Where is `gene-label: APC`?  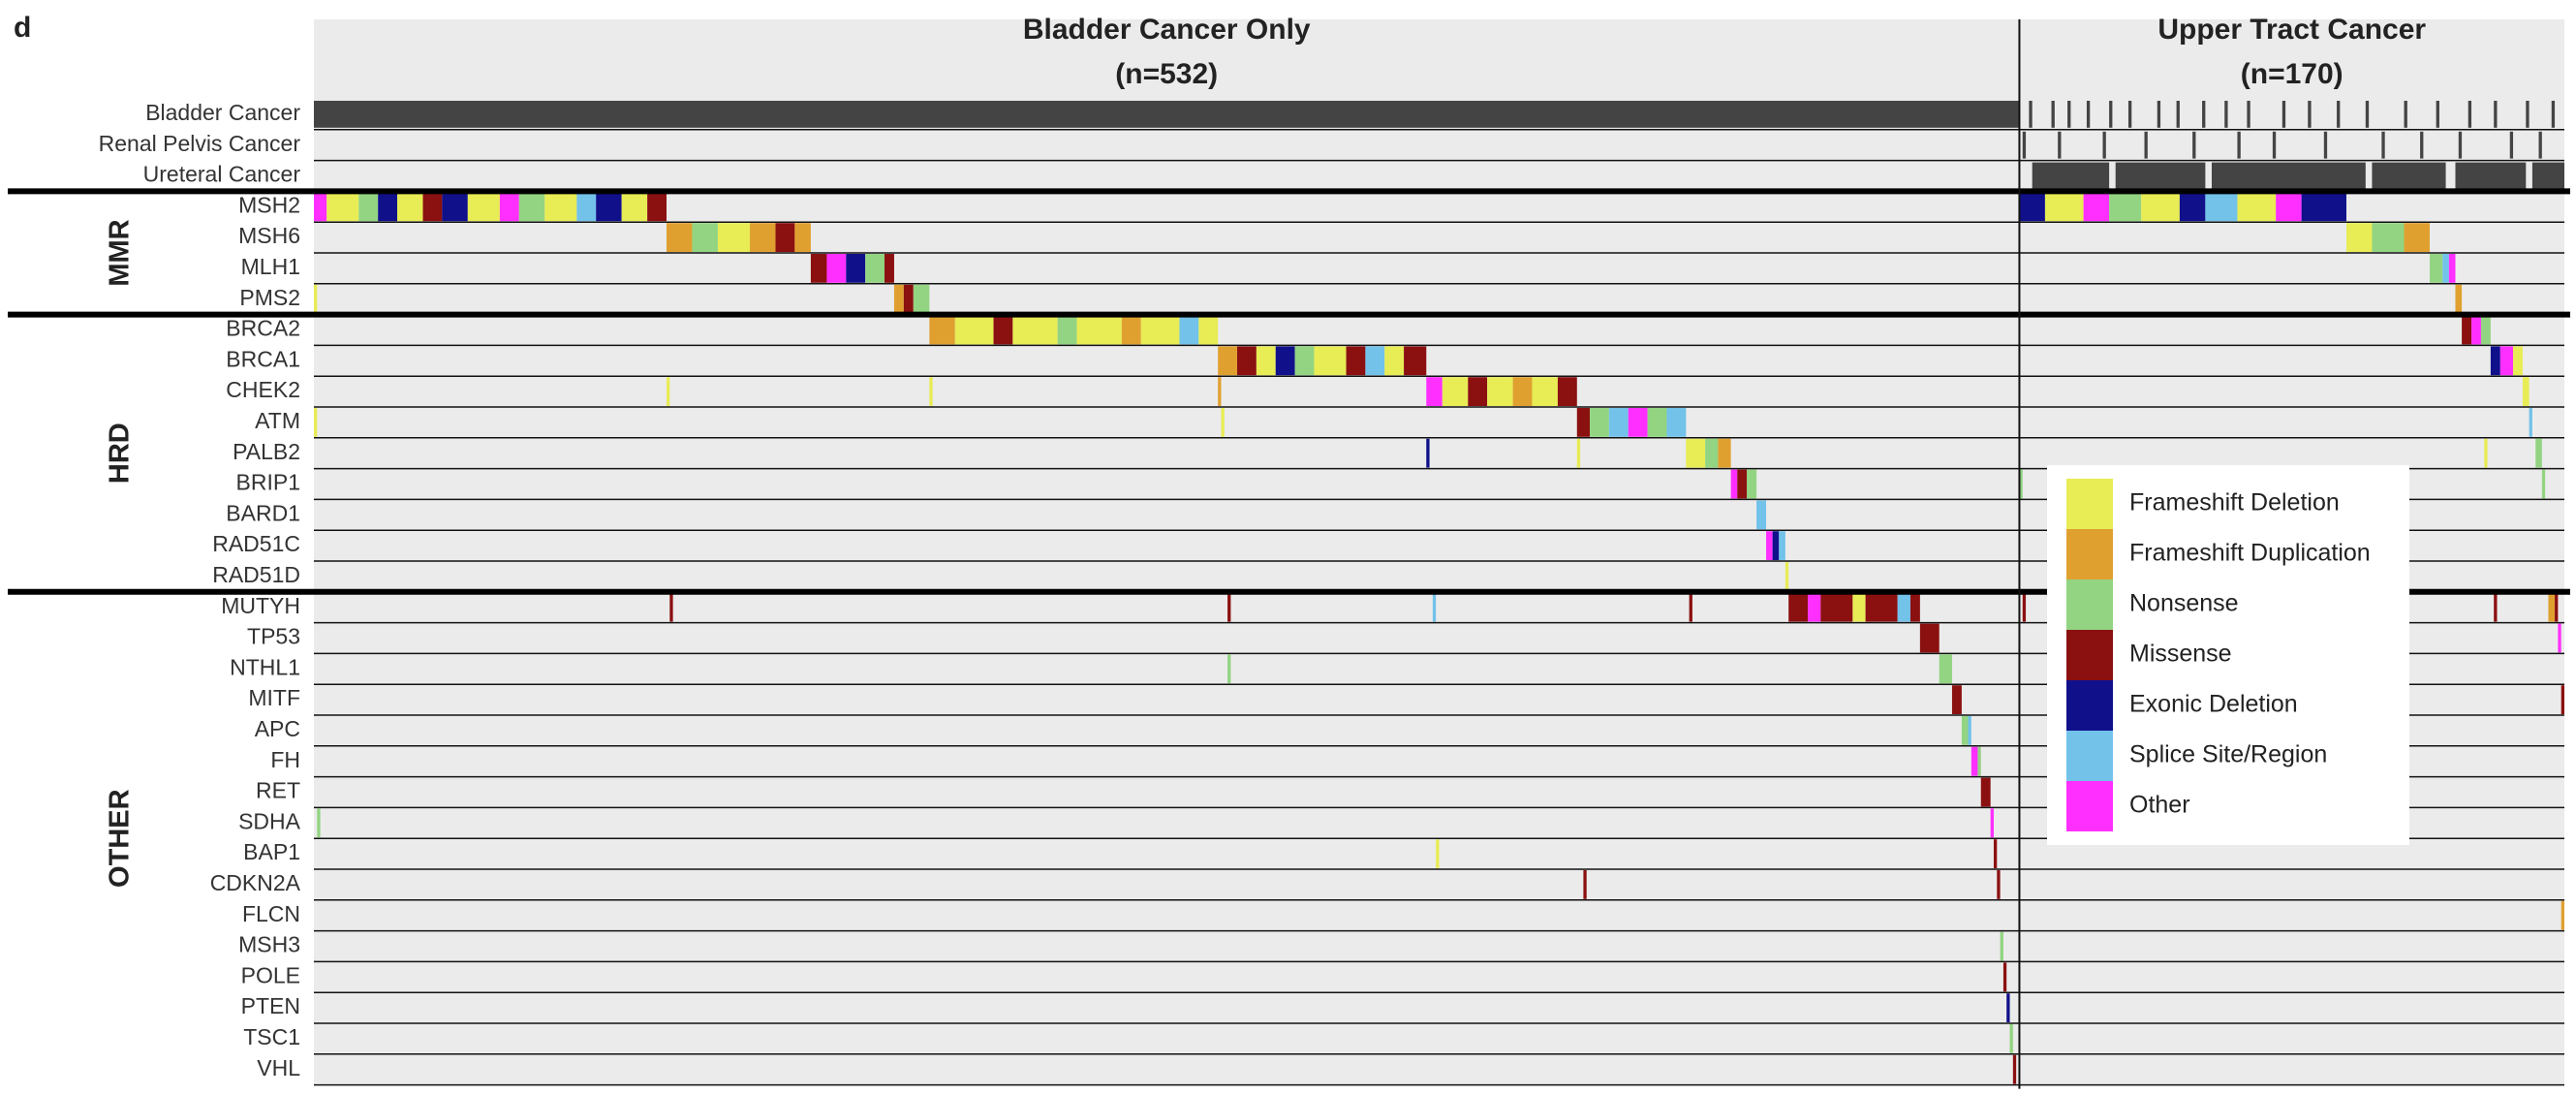
gene-label: APC is located at coordinates (277, 728).